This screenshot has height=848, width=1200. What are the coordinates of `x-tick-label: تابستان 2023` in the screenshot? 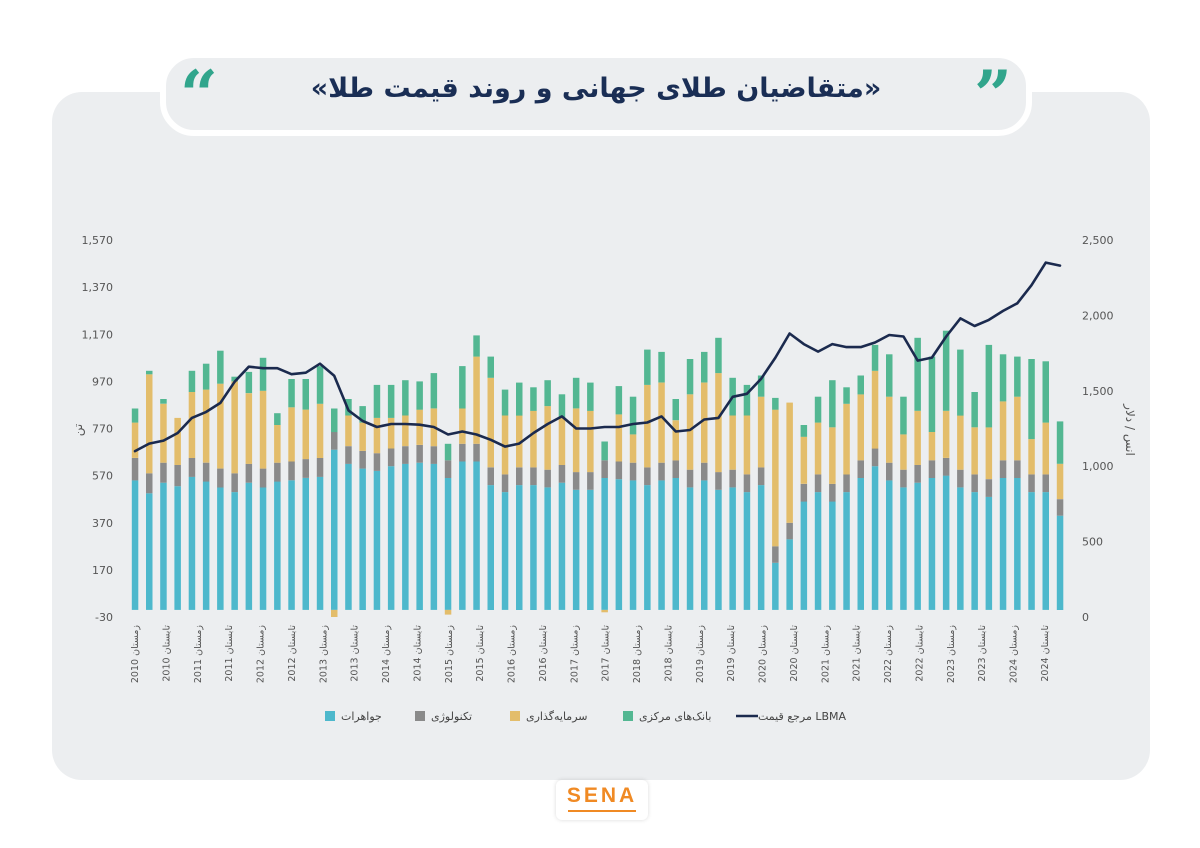 It's located at (982, 653).